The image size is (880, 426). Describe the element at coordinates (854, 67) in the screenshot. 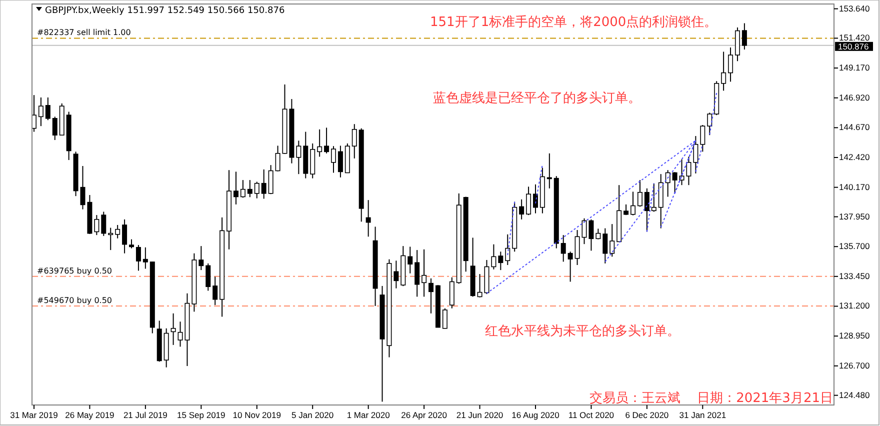

I see `y-tick-label: 149.170` at that location.